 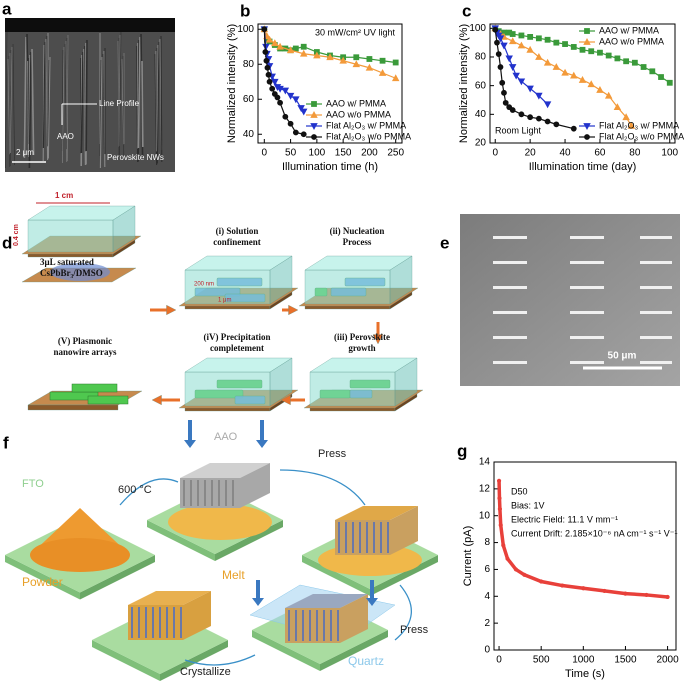 I want to click on substrate-side, so click(x=73, y=407).